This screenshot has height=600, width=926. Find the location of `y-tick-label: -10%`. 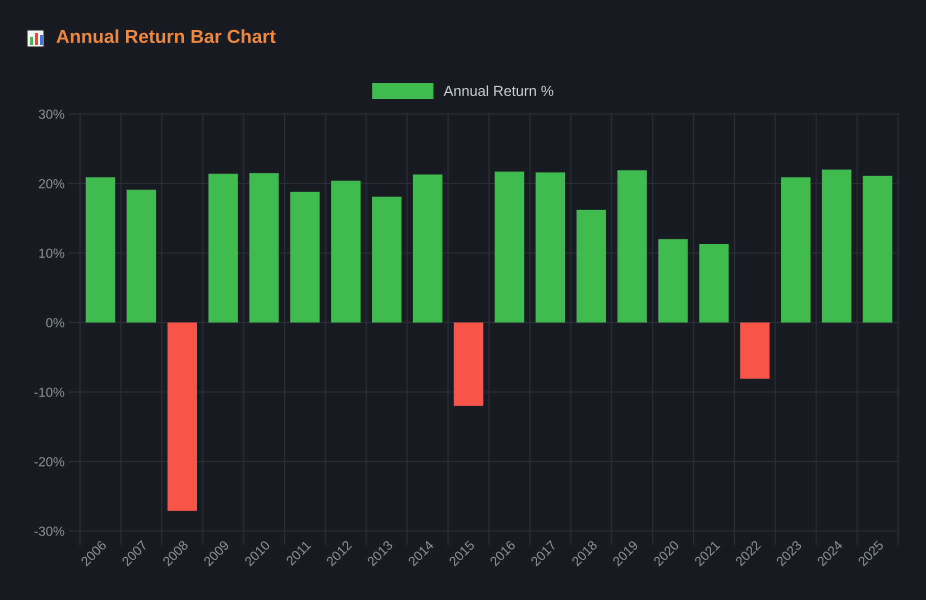

y-tick-label: -10% is located at coordinates (49, 392).